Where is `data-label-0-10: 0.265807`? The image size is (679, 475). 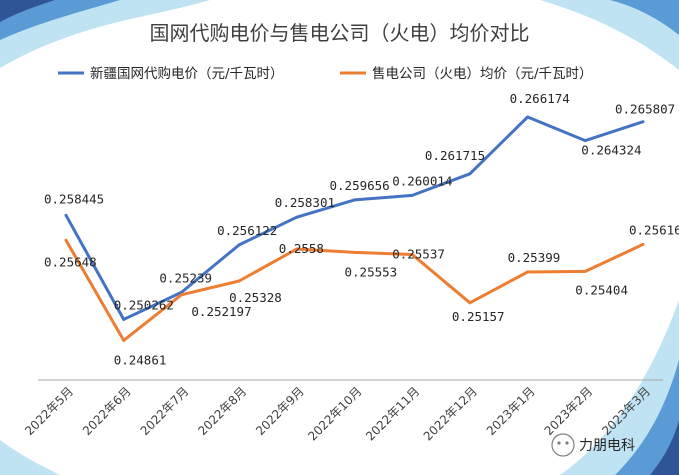
data-label-0-10: 0.265807 is located at coordinates (645, 109).